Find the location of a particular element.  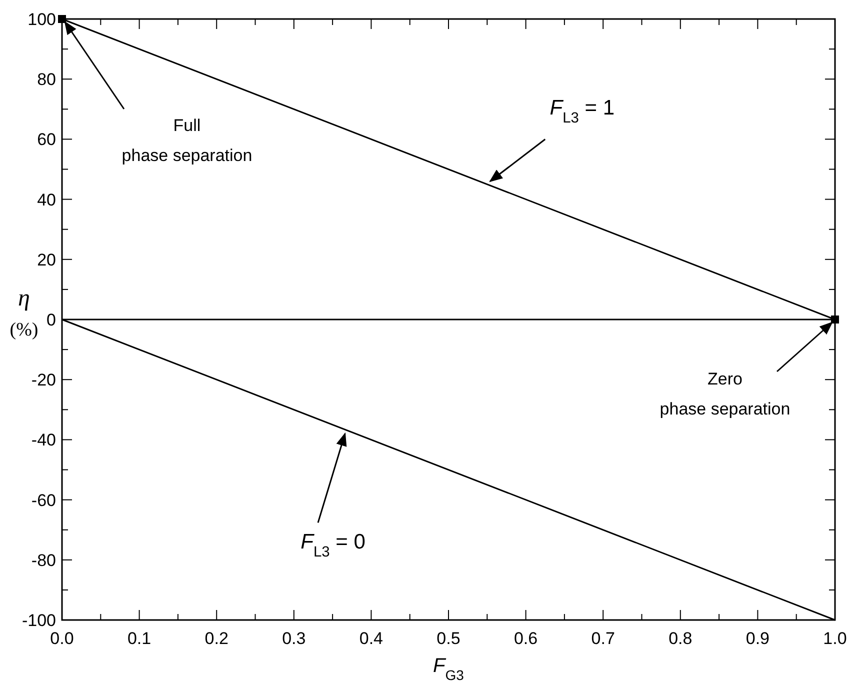

y-tick-label: -60 is located at coordinates (43, 500).